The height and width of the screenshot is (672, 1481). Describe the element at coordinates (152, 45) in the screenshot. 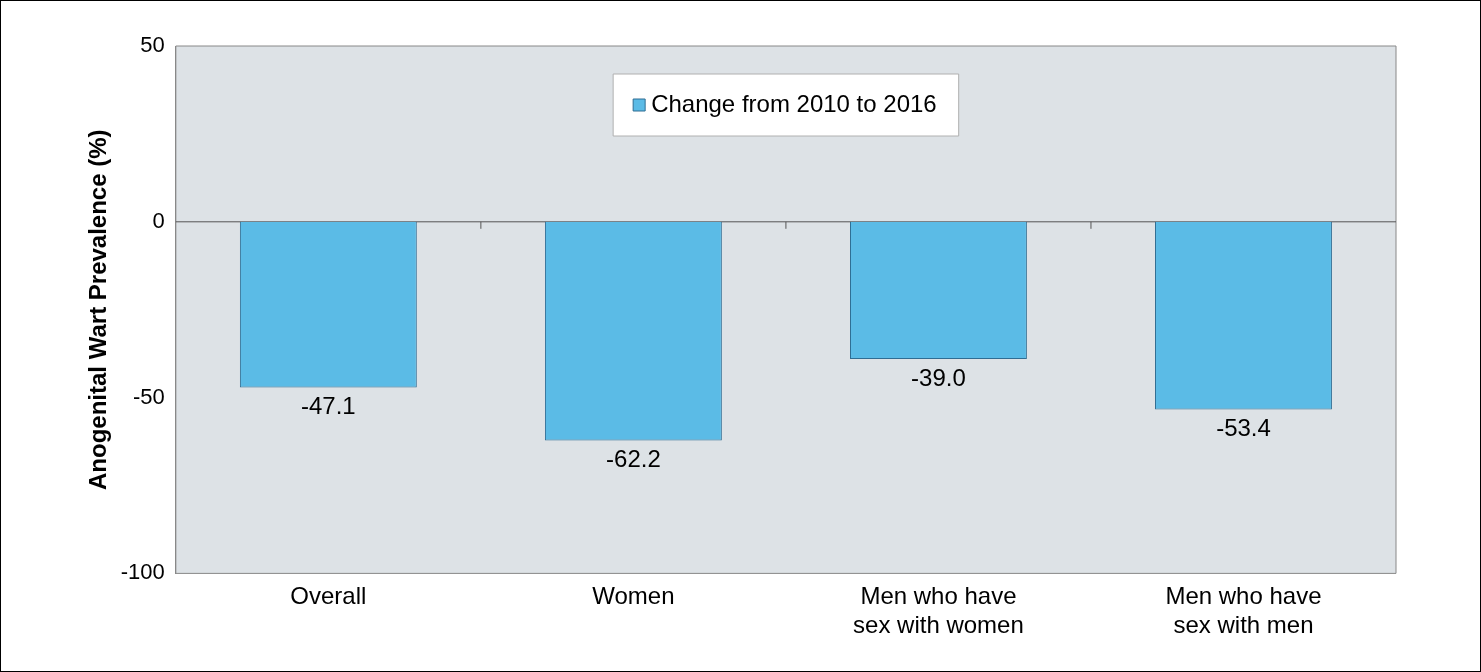

I see `y-tick-label: 50` at that location.